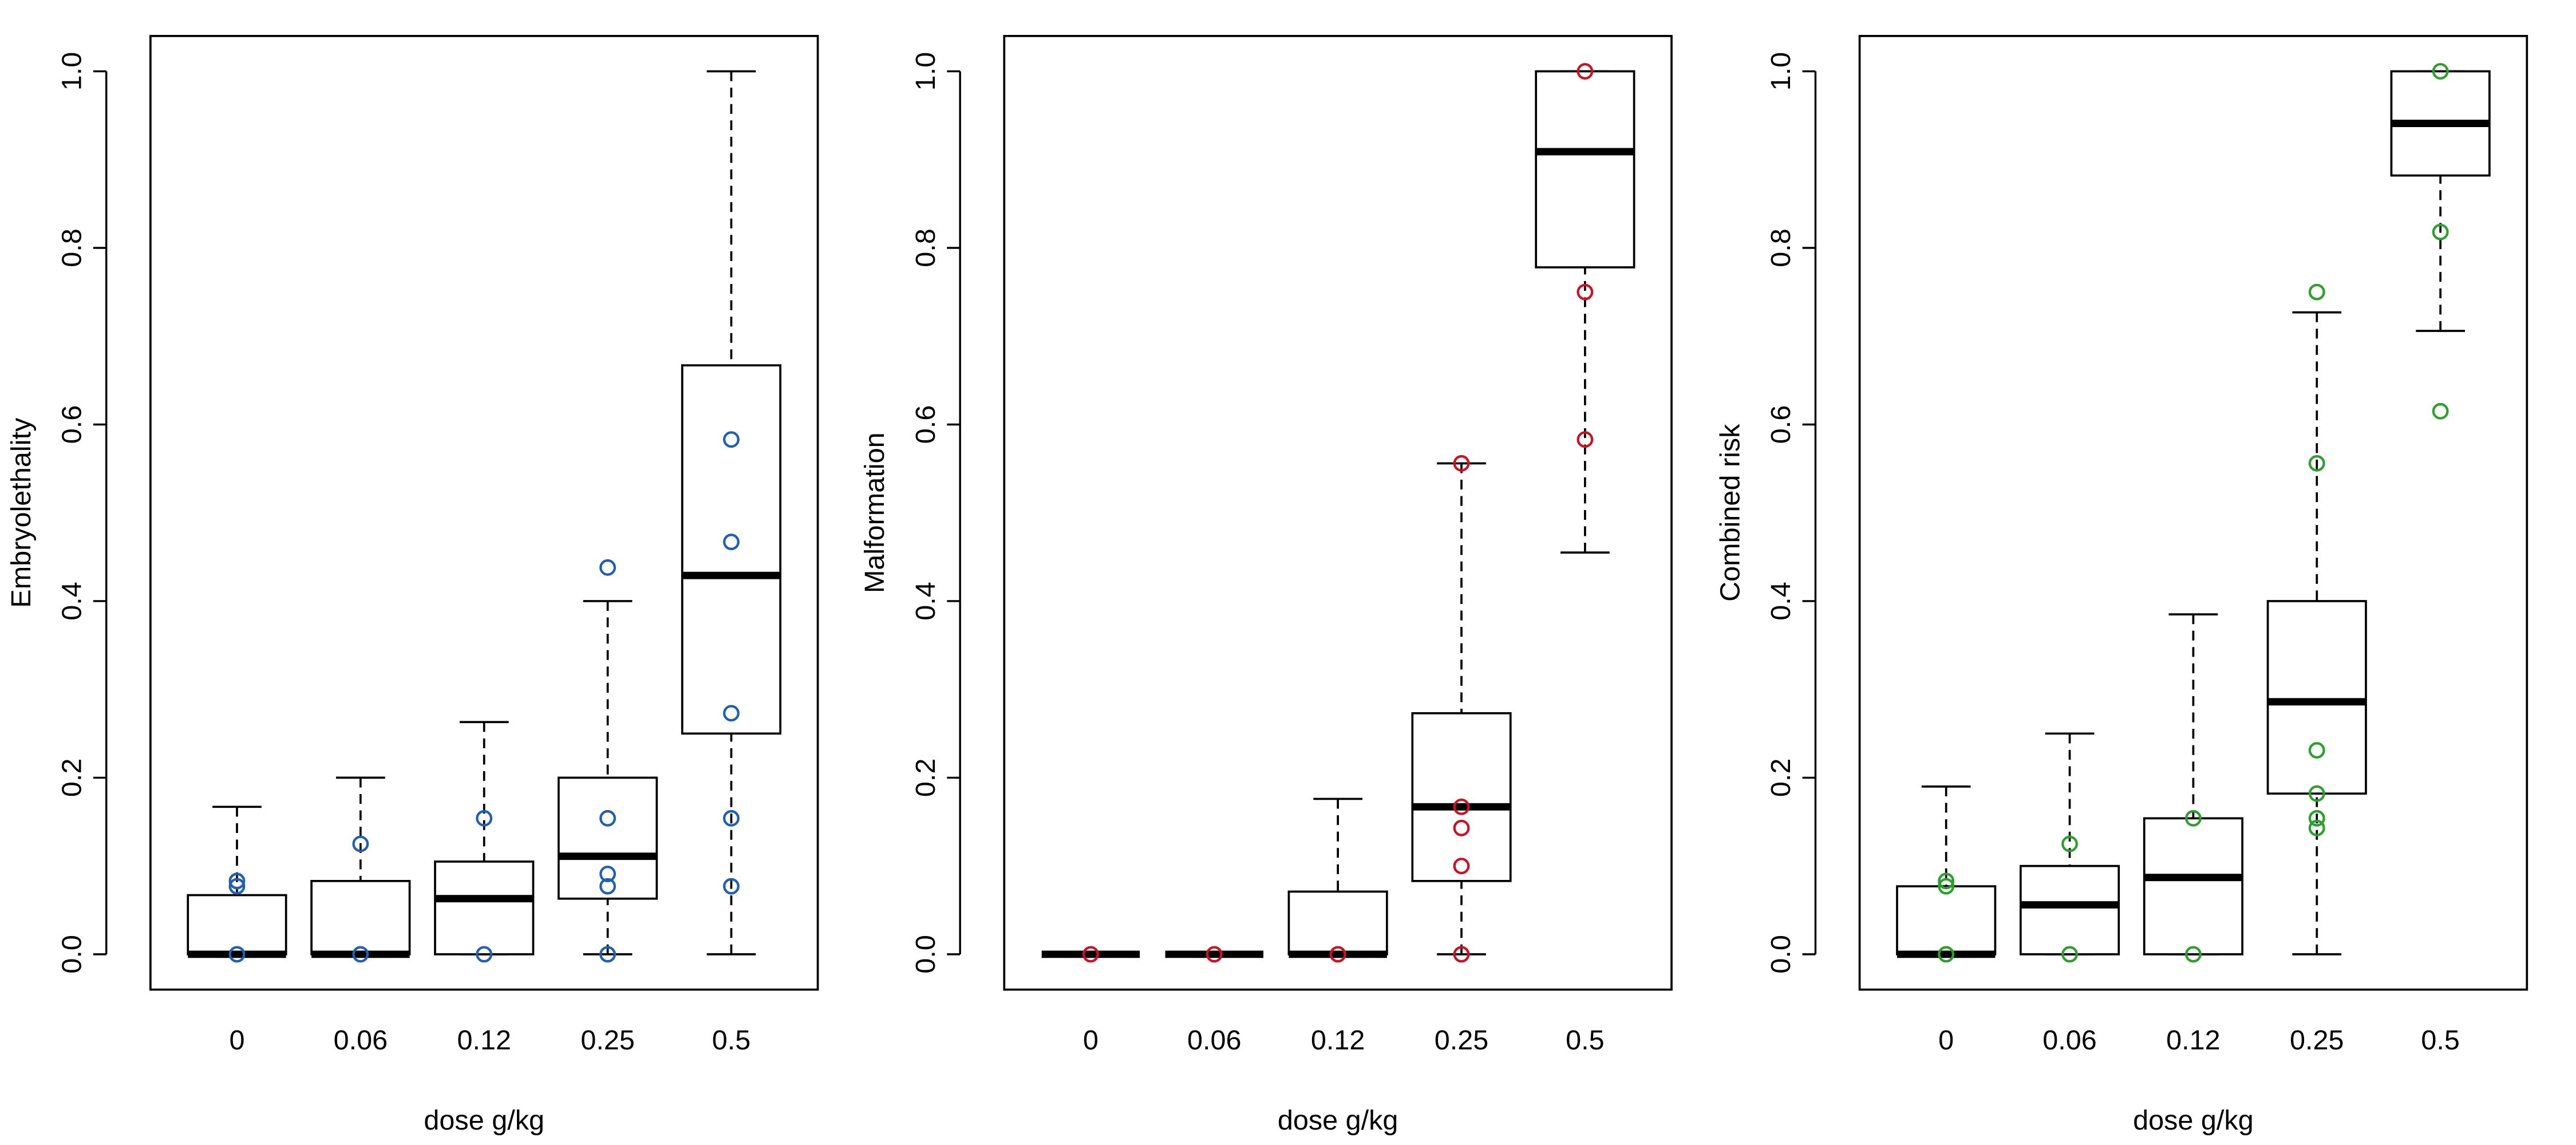 This screenshot has width=2576, height=1145. I want to click on y-axis-label: Malformation, so click(874, 512).